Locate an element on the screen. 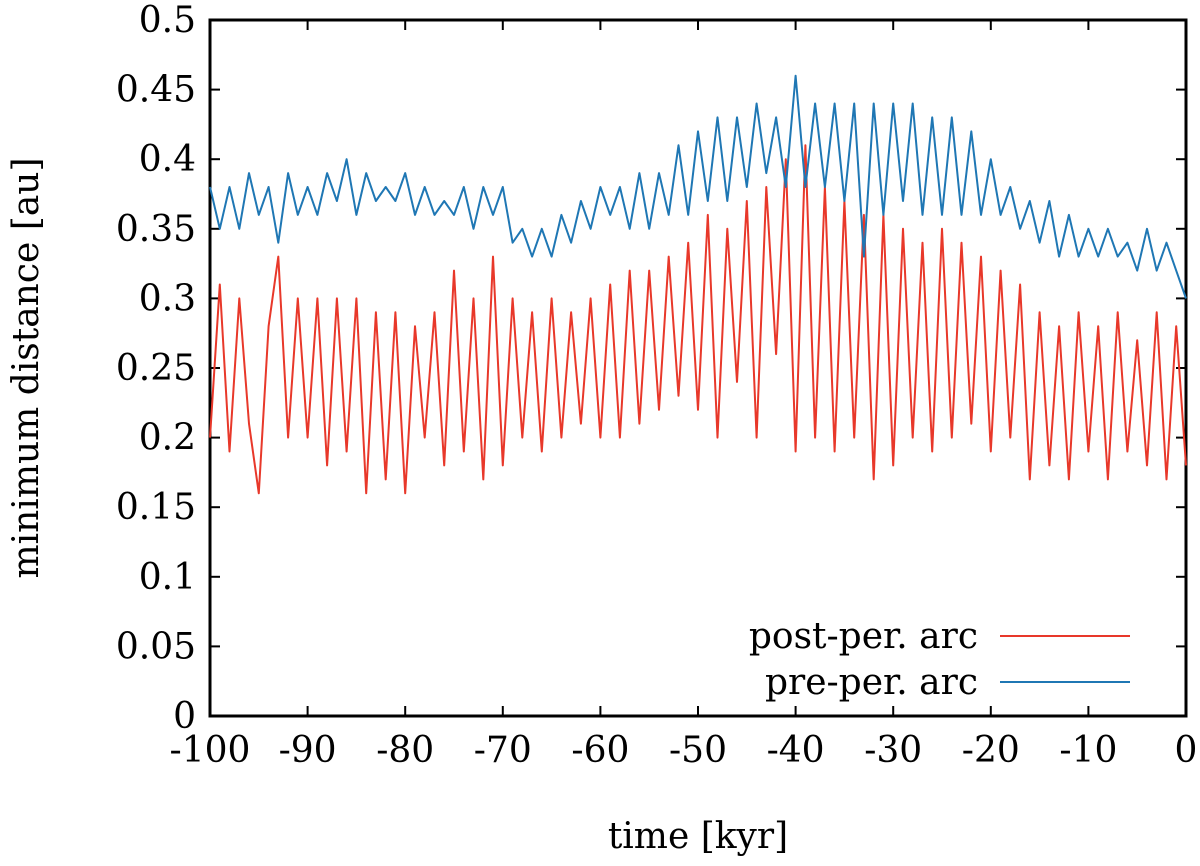 The width and height of the screenshot is (1200, 866). y-tick-label: 0.05 is located at coordinates (156, 646).